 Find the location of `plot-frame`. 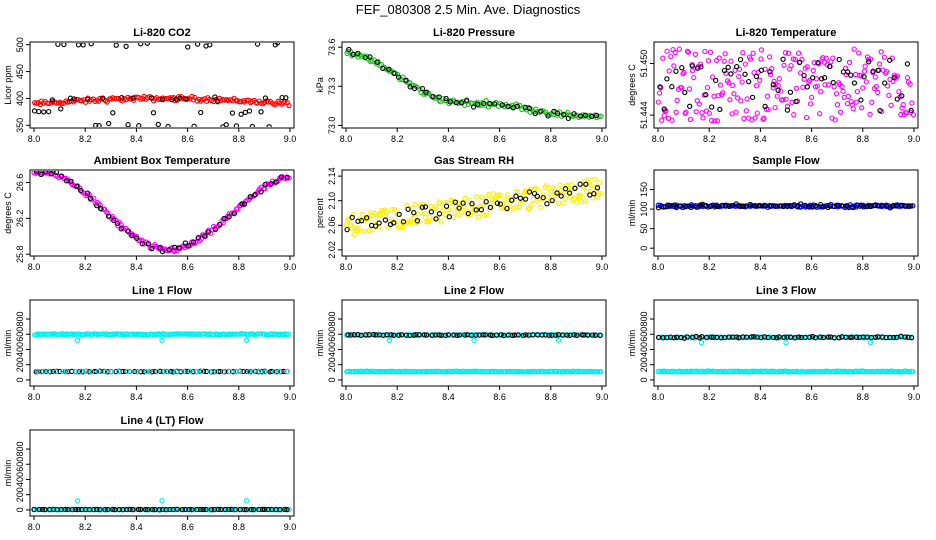

plot-frame is located at coordinates (162, 343).